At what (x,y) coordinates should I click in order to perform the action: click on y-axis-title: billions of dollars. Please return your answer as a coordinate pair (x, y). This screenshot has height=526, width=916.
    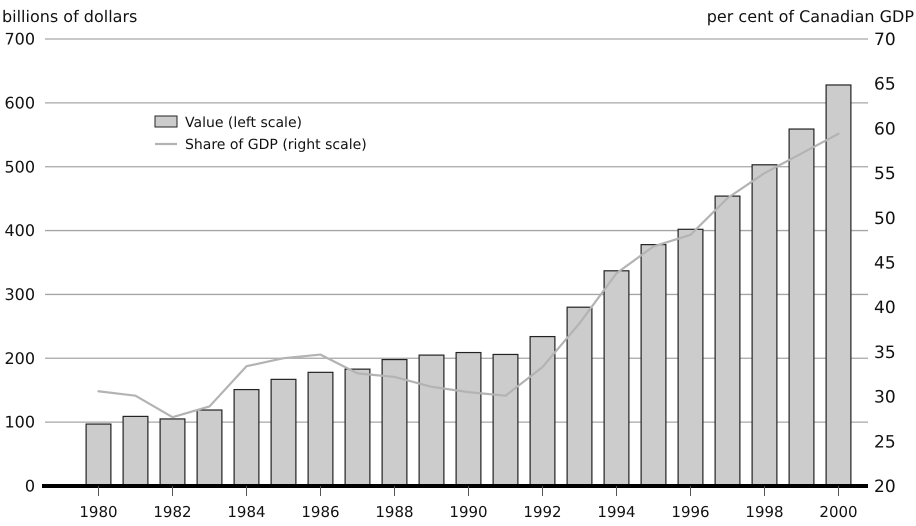
    Looking at the image, I should click on (70, 16).